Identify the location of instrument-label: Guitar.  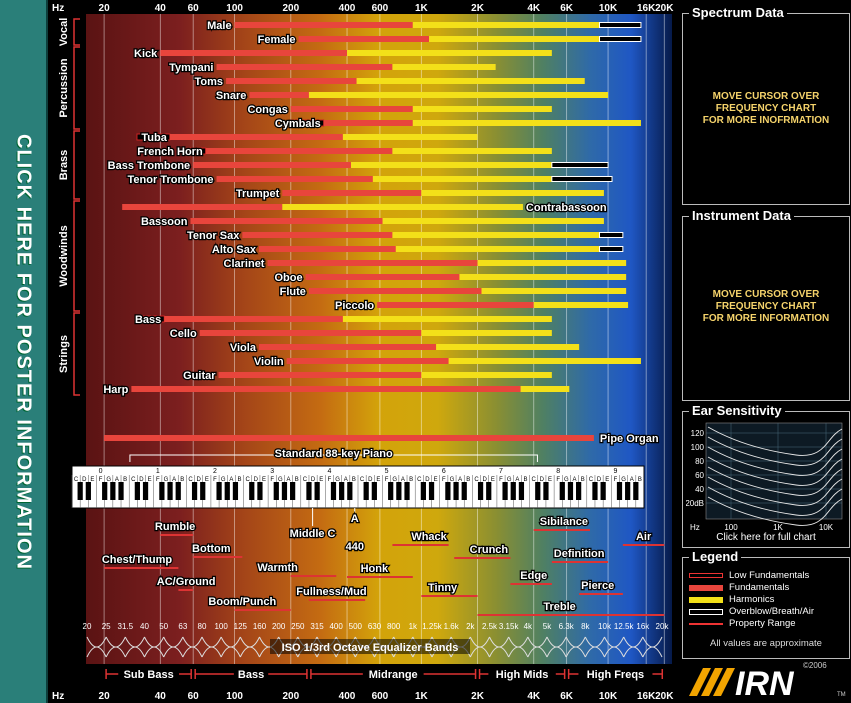
(199, 376).